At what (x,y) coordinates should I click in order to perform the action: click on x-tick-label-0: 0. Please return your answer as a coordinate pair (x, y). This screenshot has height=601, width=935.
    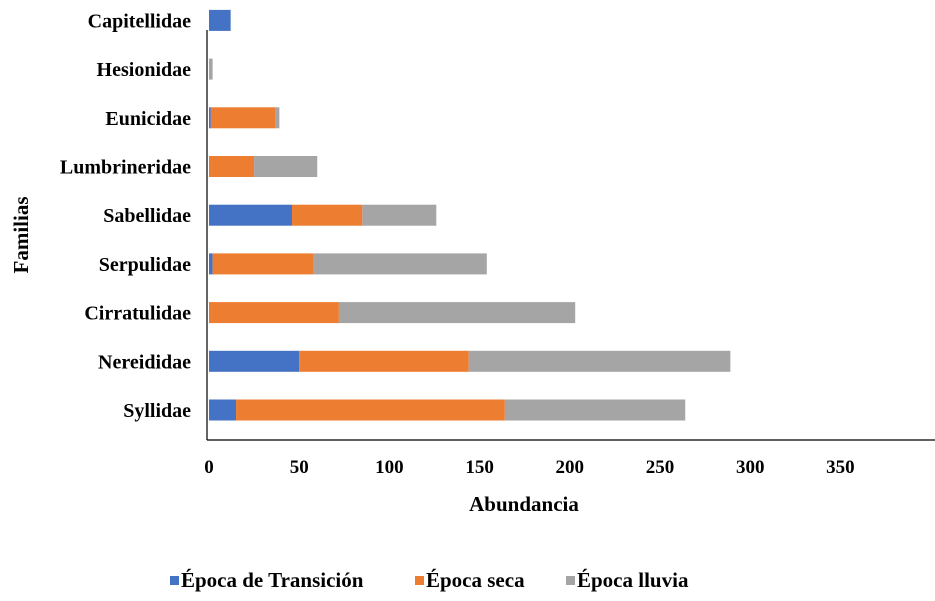
    Looking at the image, I should click on (209, 467).